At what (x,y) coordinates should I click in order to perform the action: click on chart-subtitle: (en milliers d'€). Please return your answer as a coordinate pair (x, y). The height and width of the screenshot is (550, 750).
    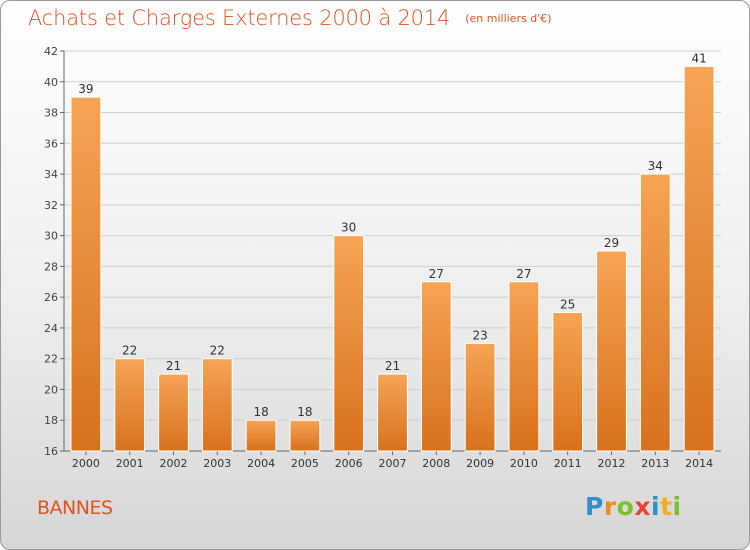
    Looking at the image, I should click on (508, 18).